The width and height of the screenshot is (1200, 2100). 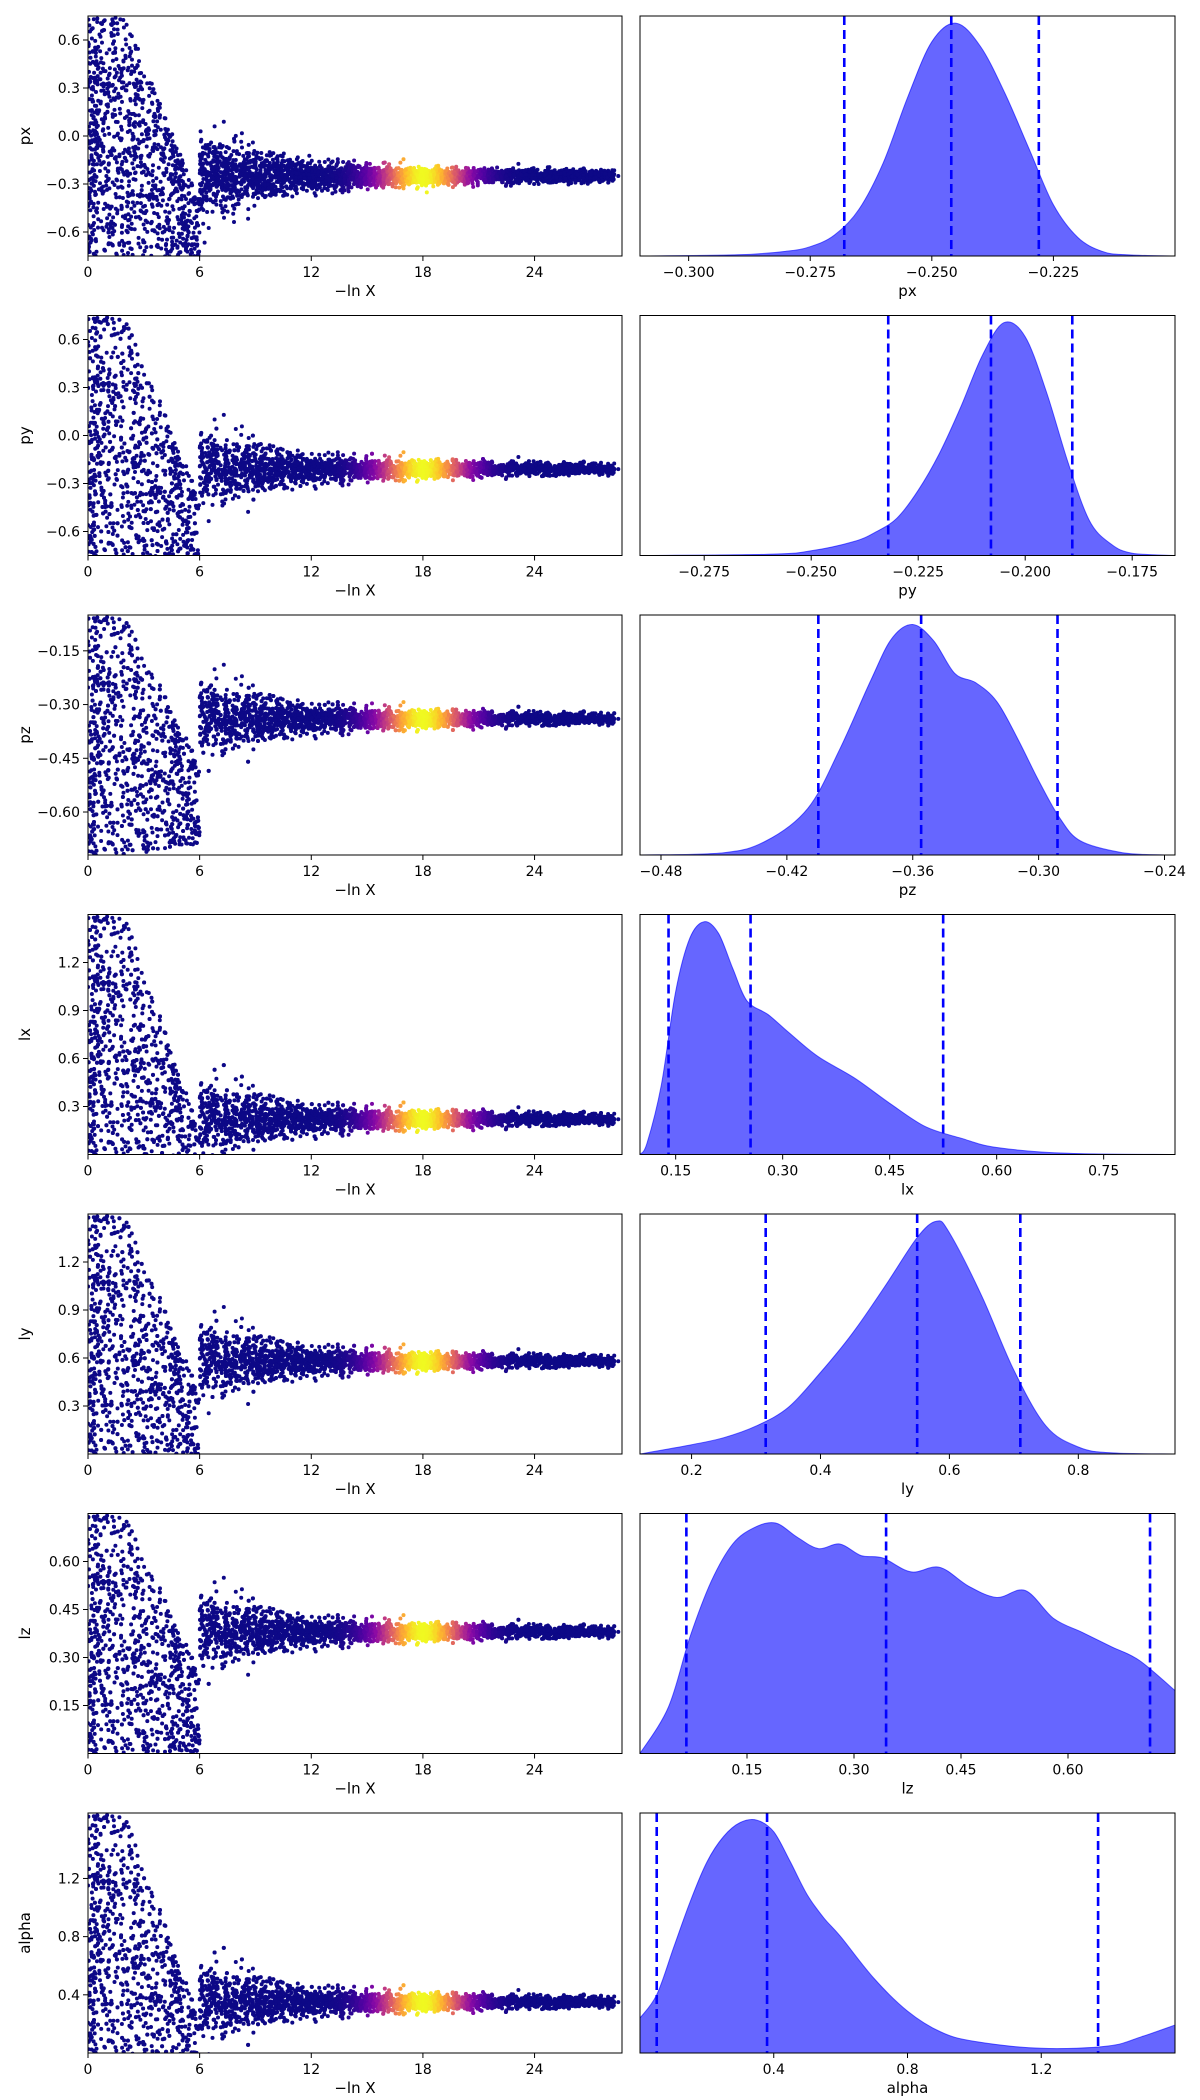 I want to click on x-tick-label: 0.75, so click(x=1103, y=1172).